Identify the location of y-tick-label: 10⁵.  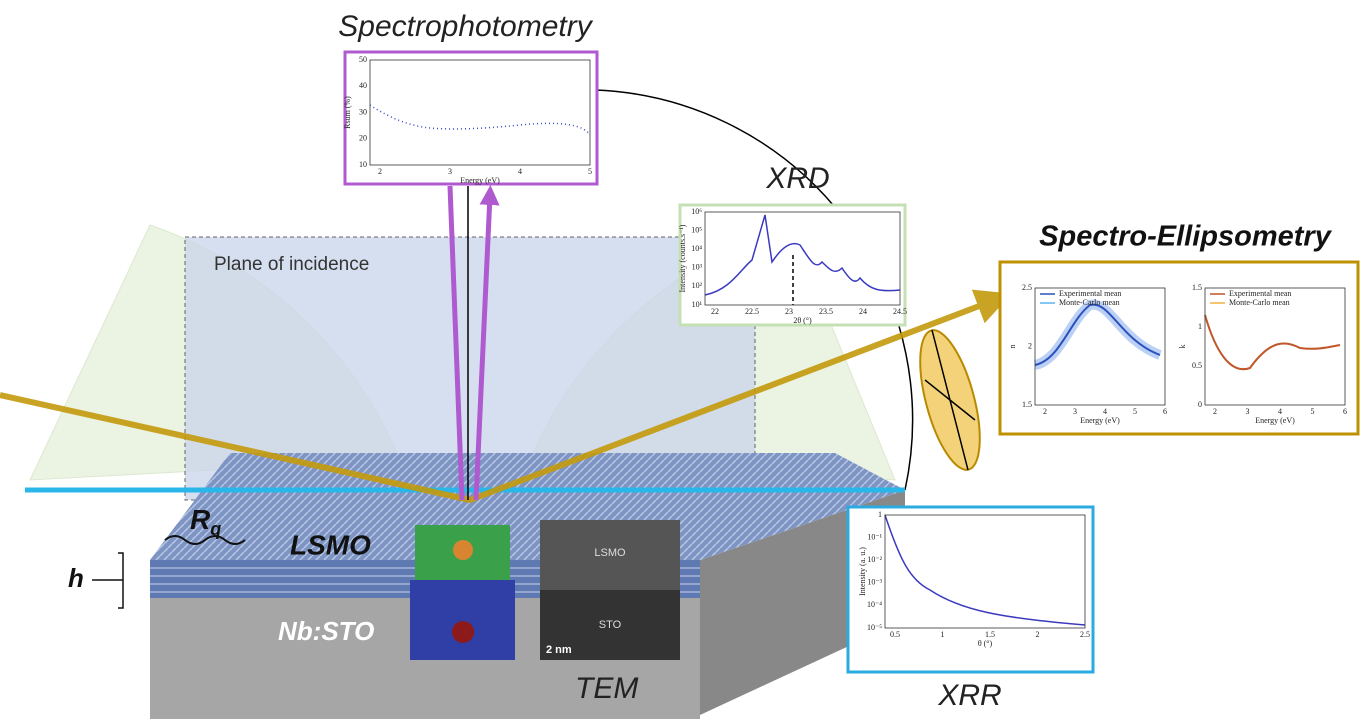
(696, 229).